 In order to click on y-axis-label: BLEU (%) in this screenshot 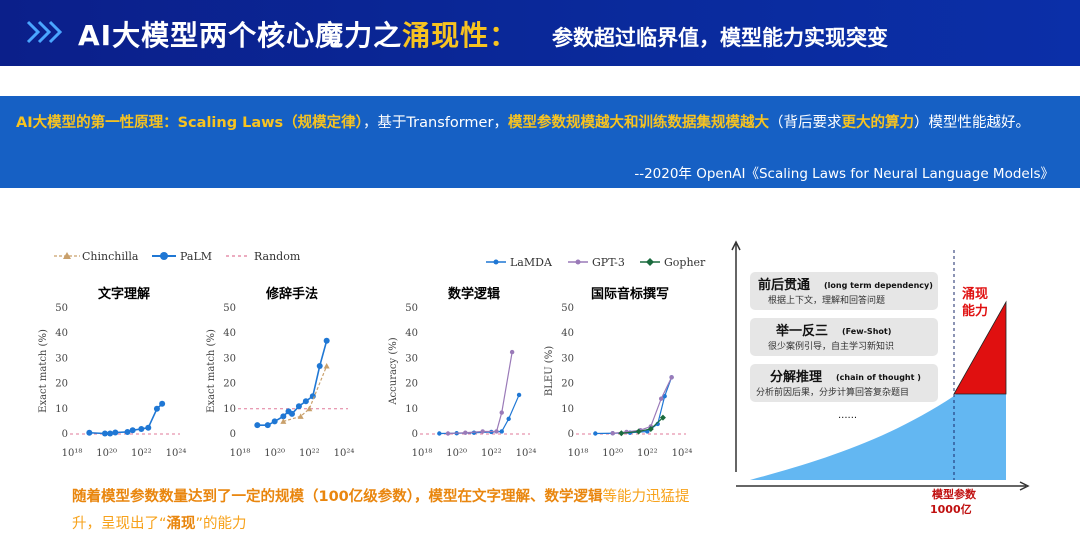, I will do `click(549, 371)`.